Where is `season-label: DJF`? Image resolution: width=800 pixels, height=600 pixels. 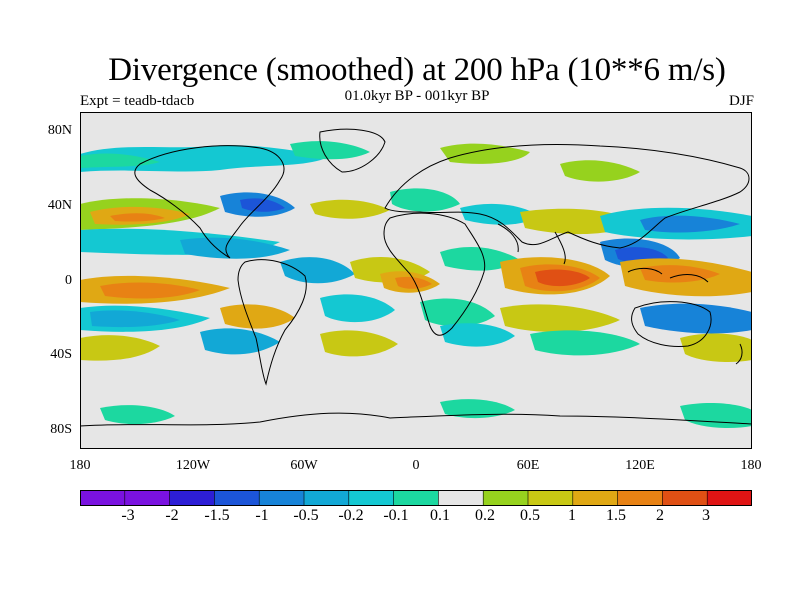
season-label: DJF is located at coordinates (741, 101).